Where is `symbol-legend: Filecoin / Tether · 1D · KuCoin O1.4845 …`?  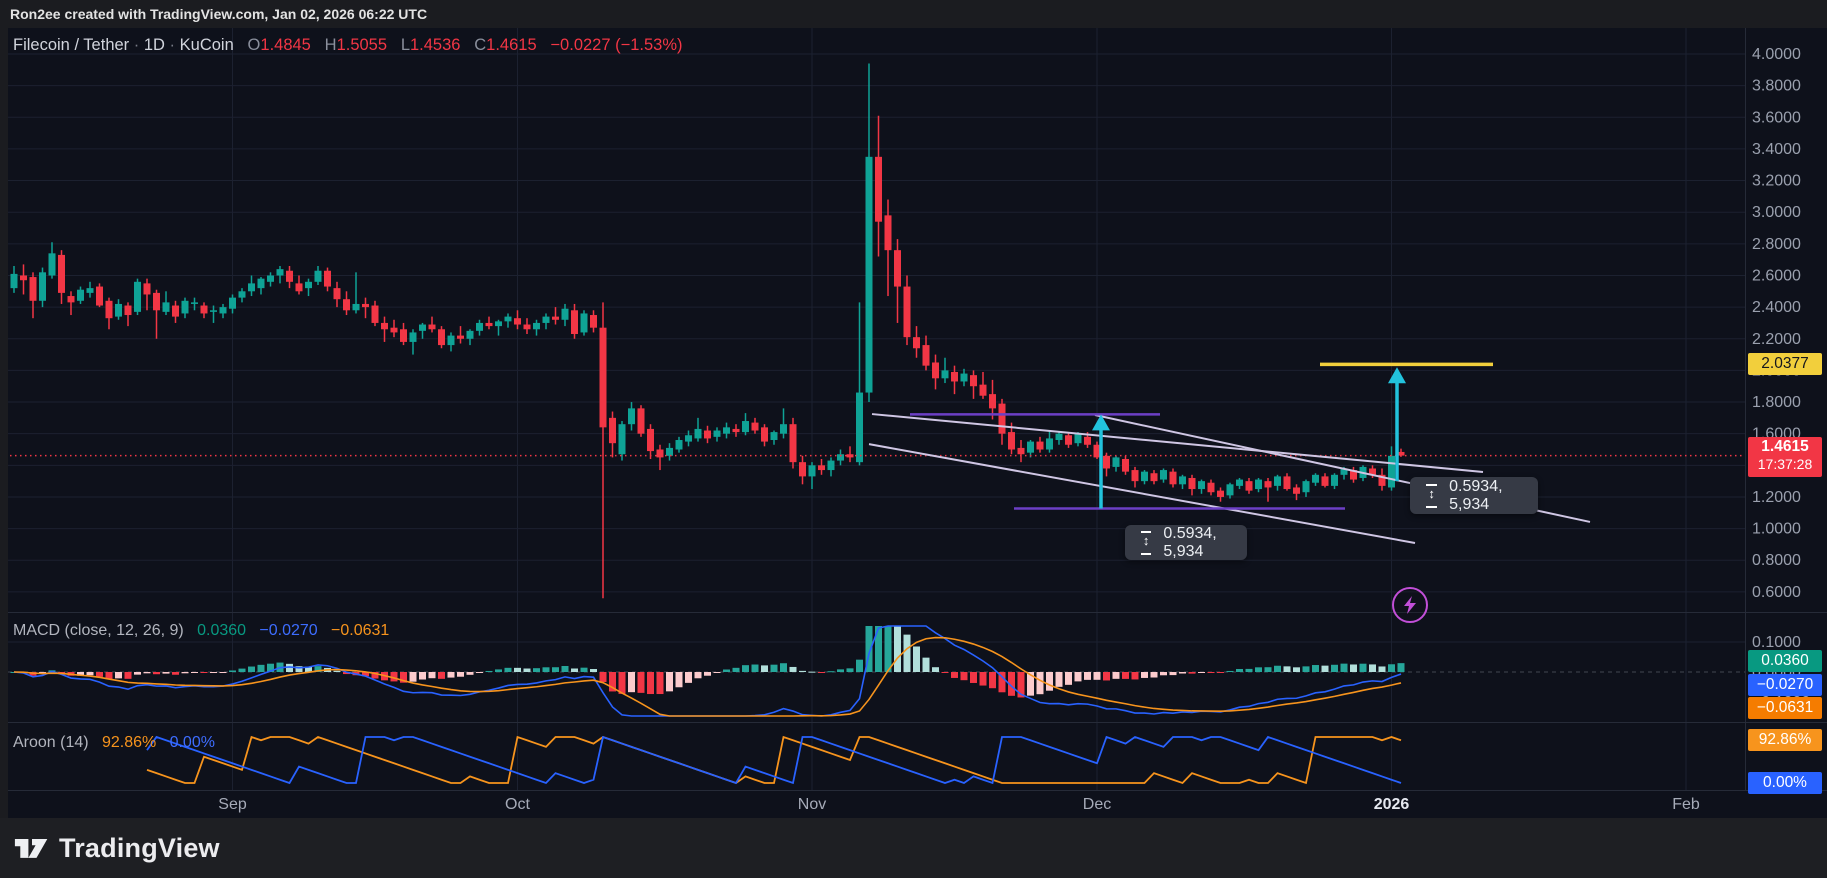 symbol-legend: Filecoin / Tether · 1D · KuCoin O1.4845 … is located at coordinates (348, 45).